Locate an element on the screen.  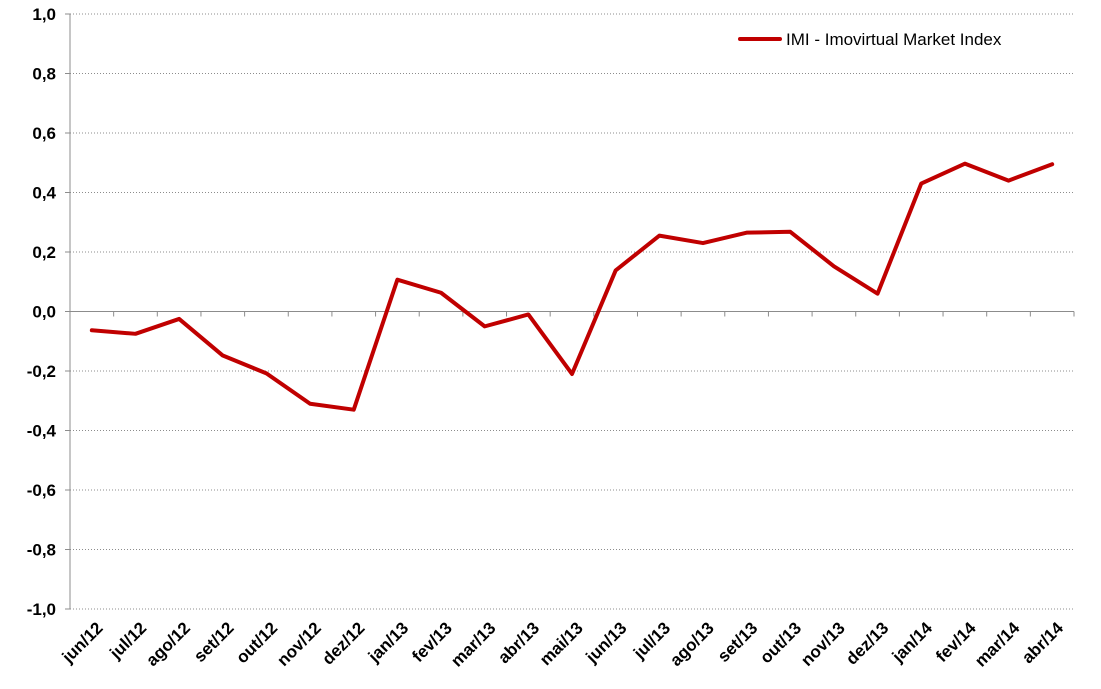
y-tick-label: -1,0 is located at coordinates (41, 609).